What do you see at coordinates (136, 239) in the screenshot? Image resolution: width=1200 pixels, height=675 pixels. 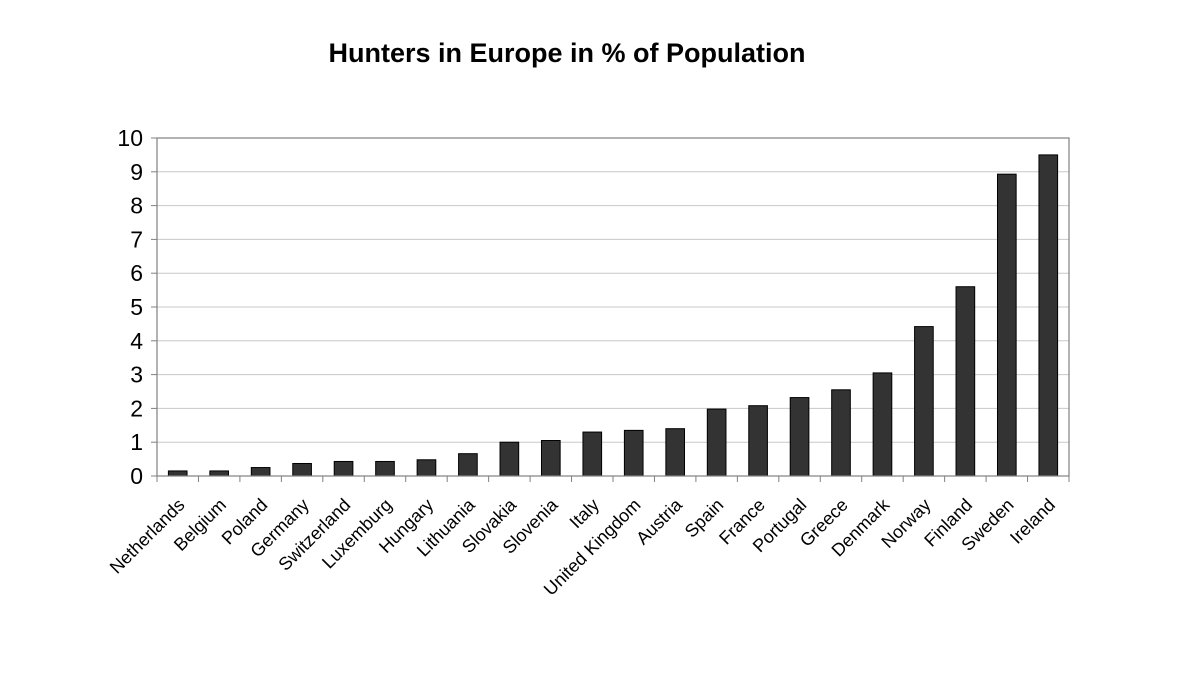 I see `y-tick-label: 7` at bounding box center [136, 239].